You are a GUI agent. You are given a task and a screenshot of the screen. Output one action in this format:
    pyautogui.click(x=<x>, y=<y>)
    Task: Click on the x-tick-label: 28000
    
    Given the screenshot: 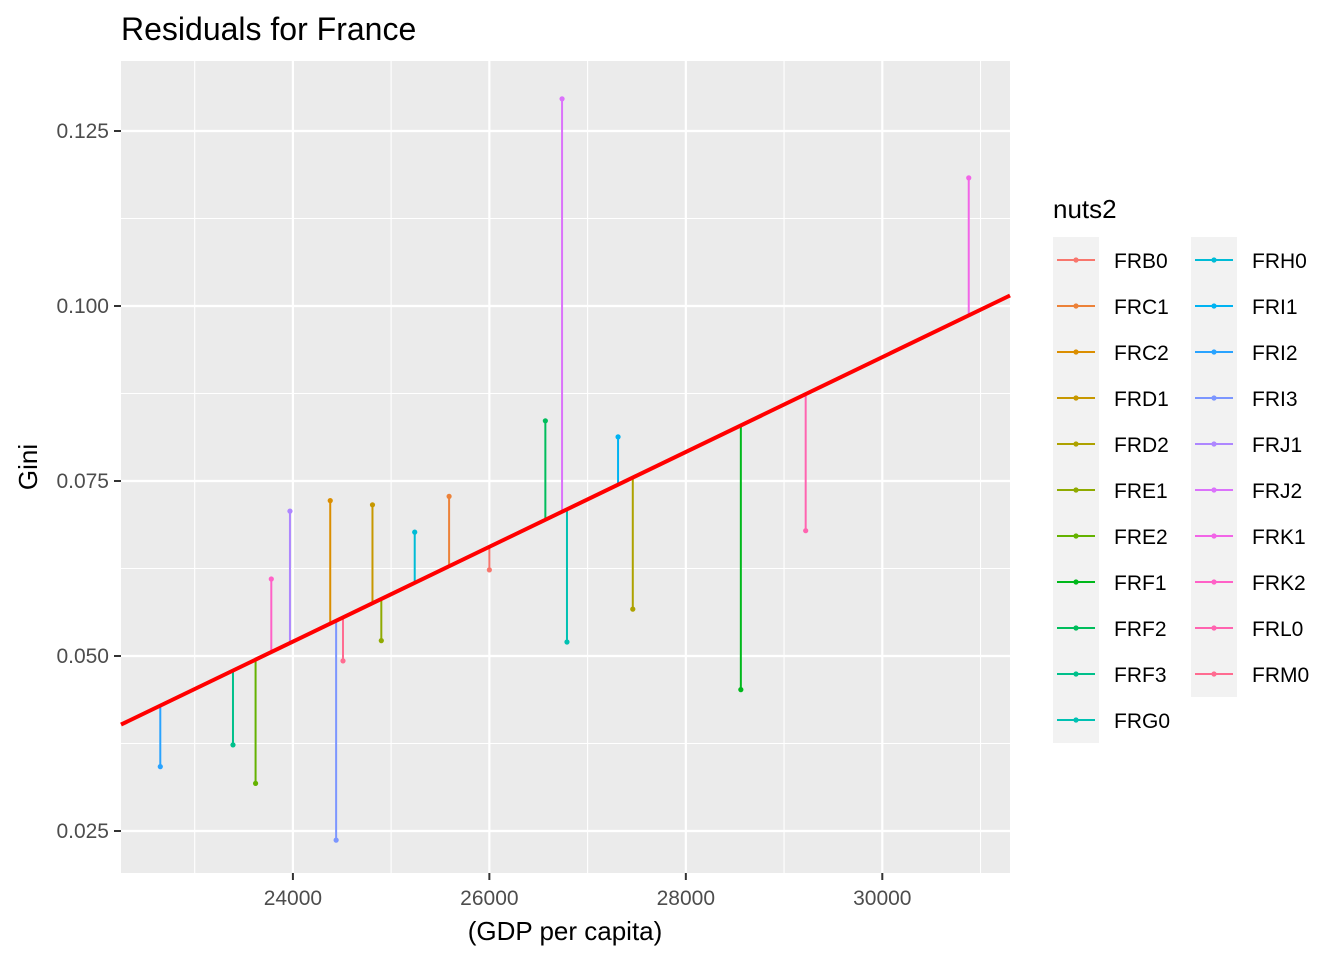 What is the action you would take?
    pyautogui.click(x=686, y=898)
    